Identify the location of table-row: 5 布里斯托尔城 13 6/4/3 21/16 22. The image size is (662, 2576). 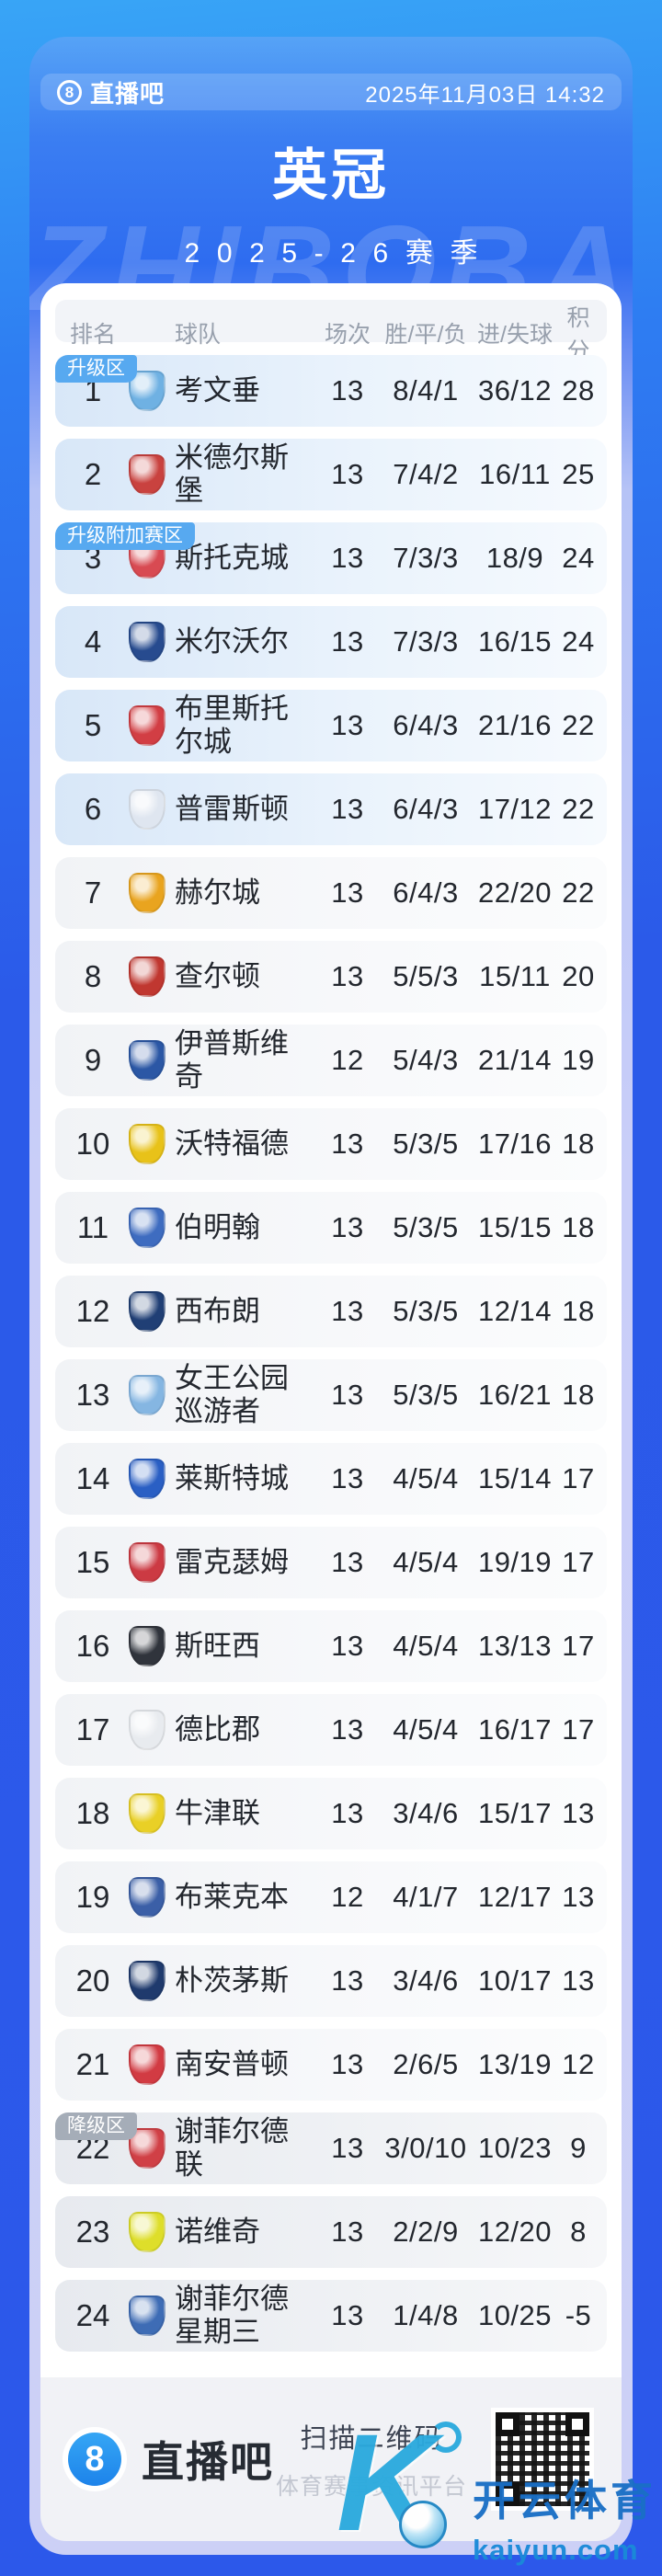
(331, 726).